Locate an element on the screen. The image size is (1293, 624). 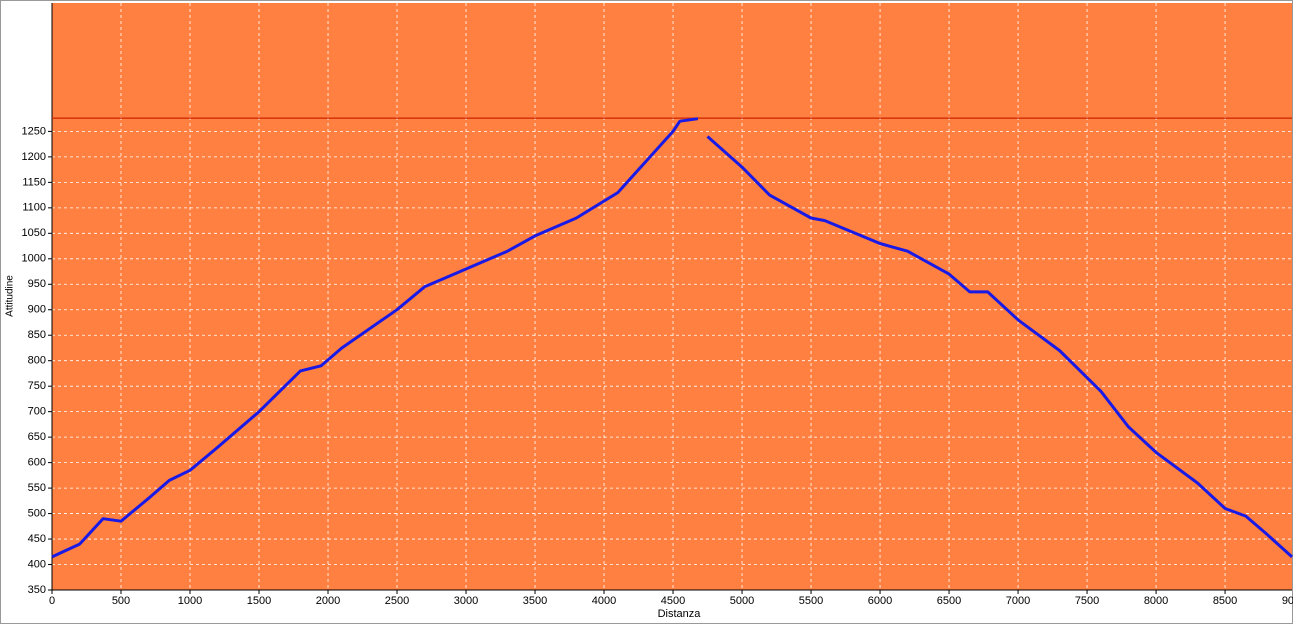
y-tick-label: 1250 is located at coordinates (34, 131).